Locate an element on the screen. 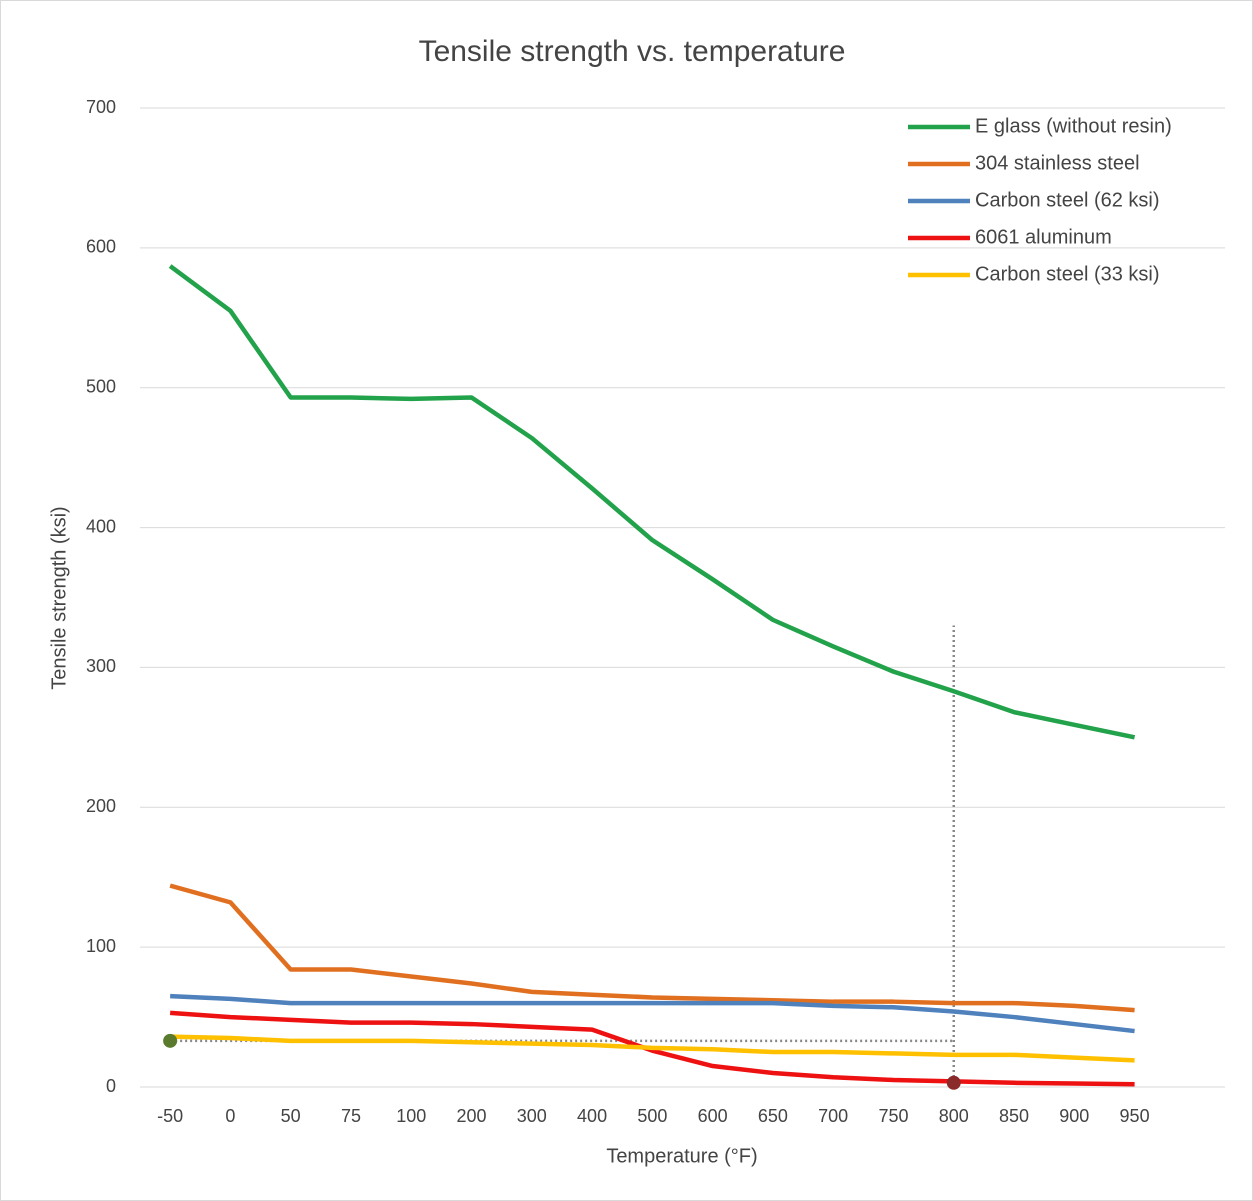 This screenshot has height=1201, width=1253. legend-label: 6061 aluminum is located at coordinates (1043, 237).